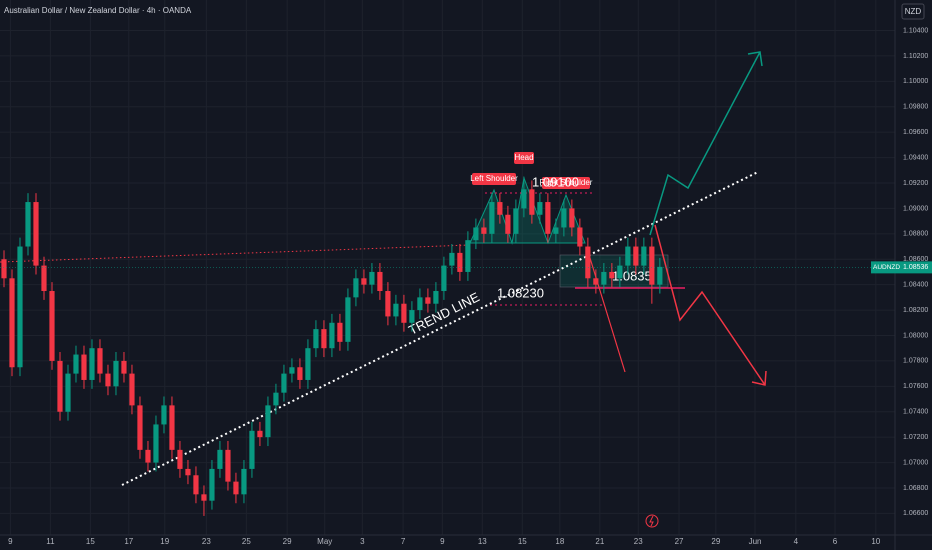 Image resolution: width=932 pixels, height=550 pixels. I want to click on y-tick-label: 1.10000, so click(915, 81).